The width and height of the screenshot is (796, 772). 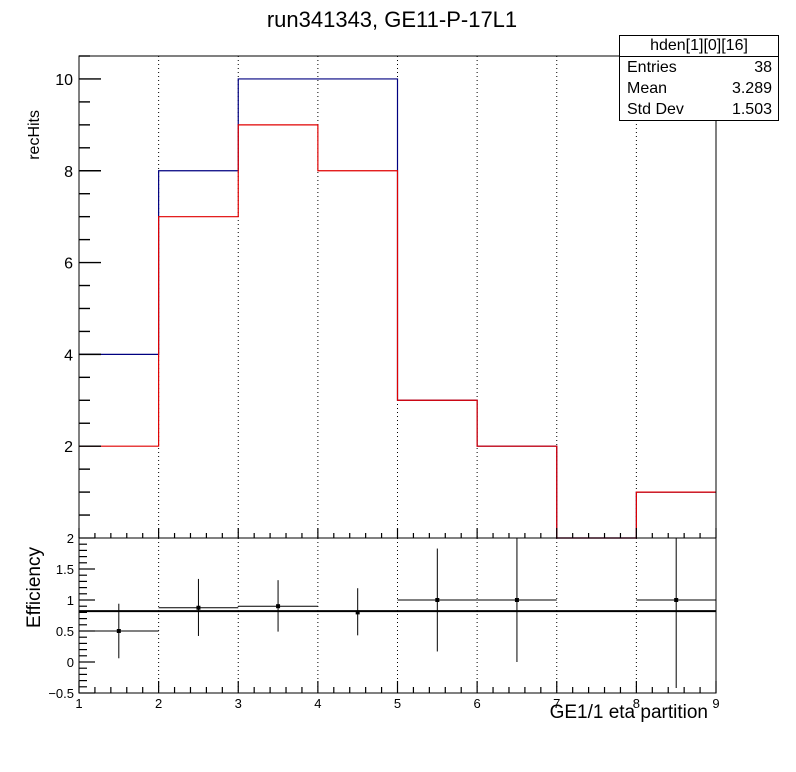 What do you see at coordinates (397, 703) in the screenshot?
I see `bottom-x-tick-label: 5` at bounding box center [397, 703].